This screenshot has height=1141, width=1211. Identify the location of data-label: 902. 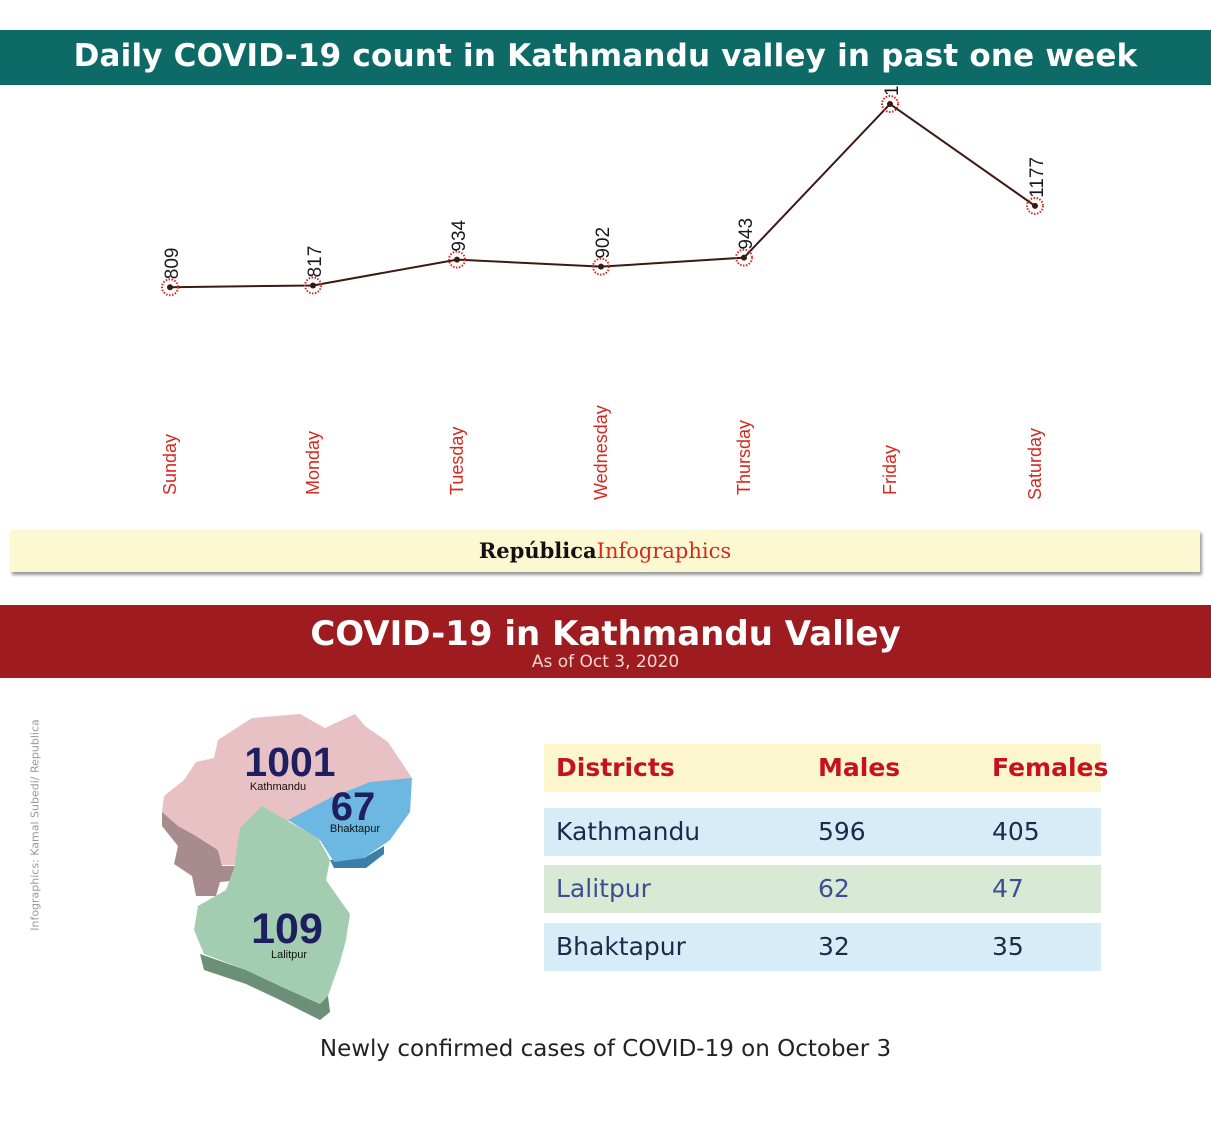
(603, 243).